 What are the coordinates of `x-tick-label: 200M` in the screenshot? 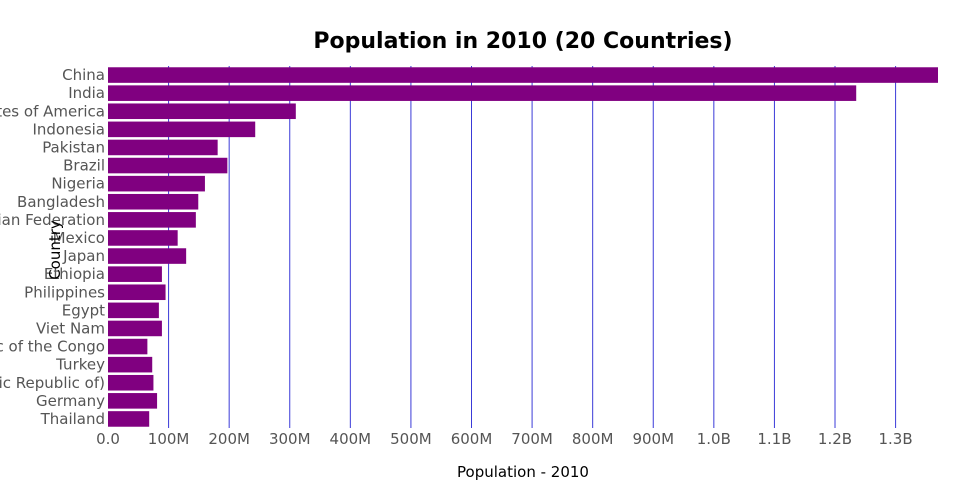 It's located at (229, 439).